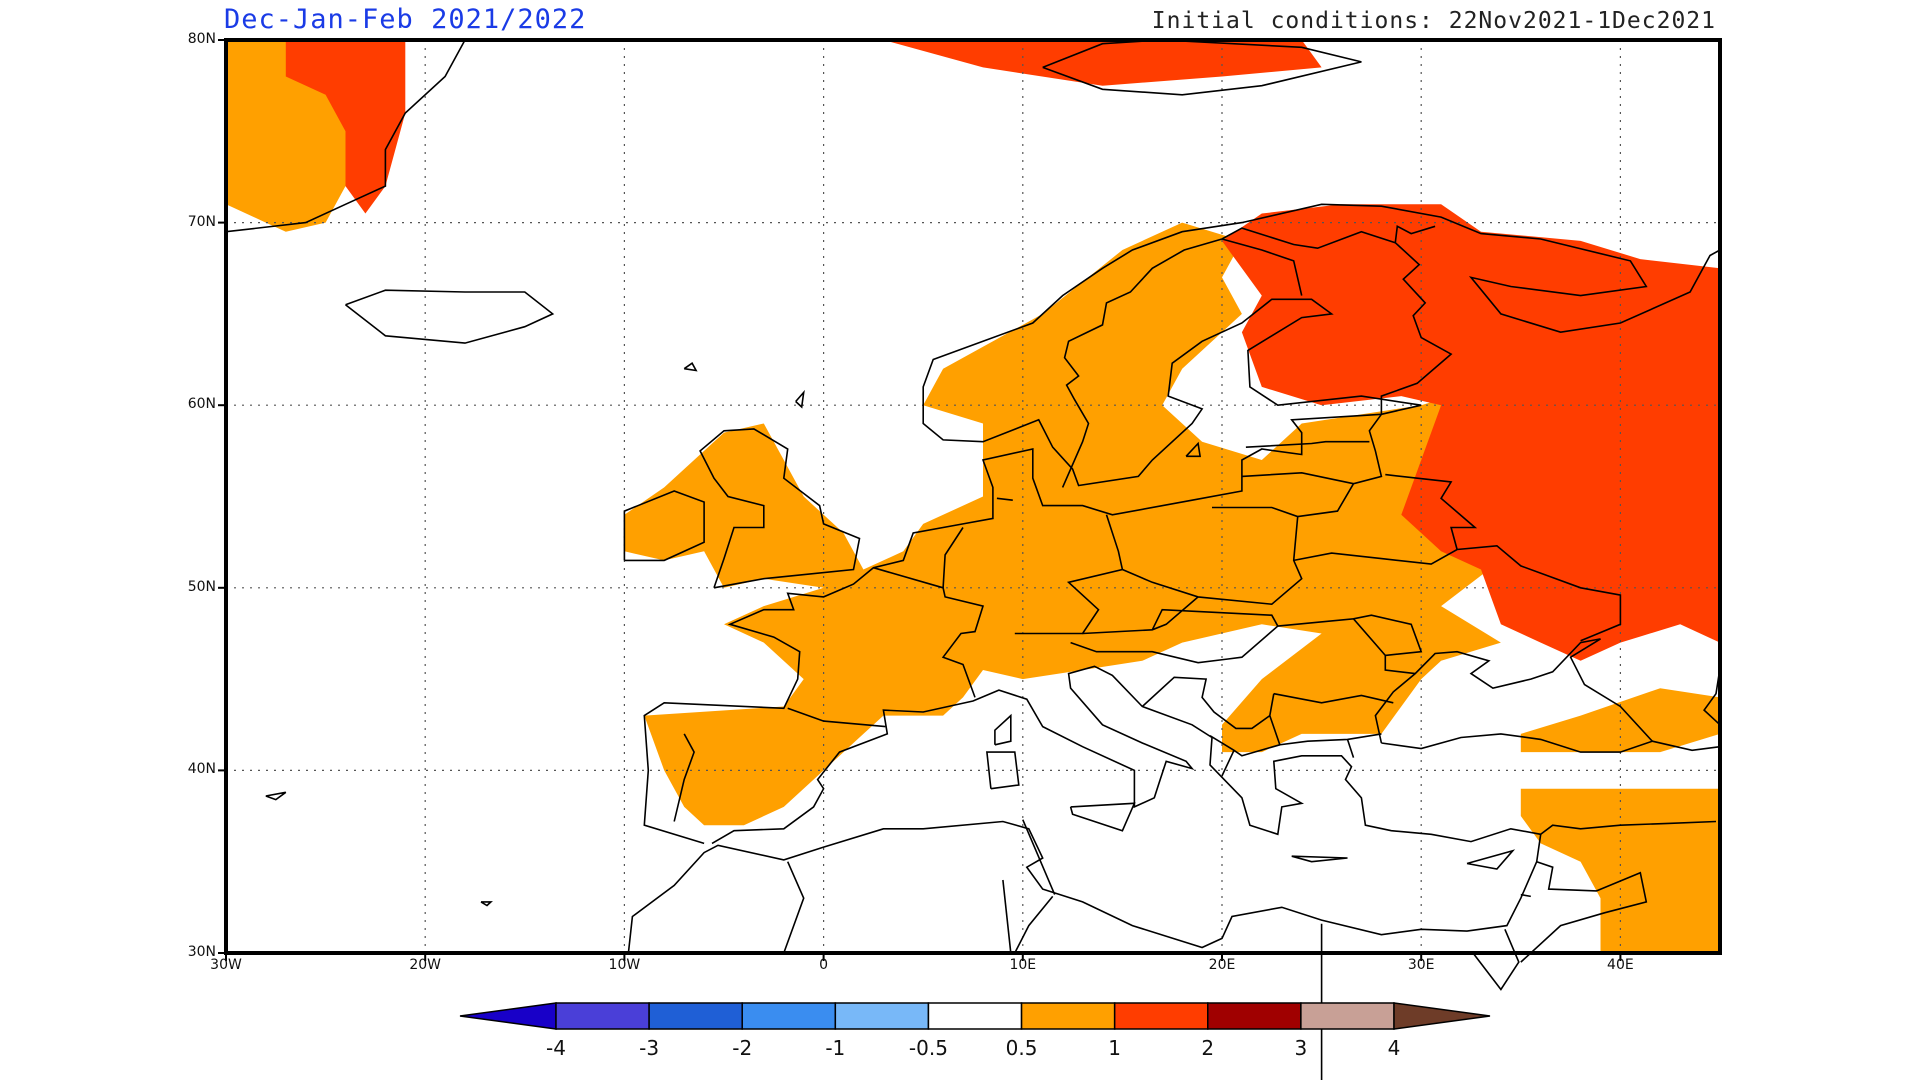 The image size is (1920, 1080). What do you see at coordinates (201, 586) in the screenshot?
I see `lat-tick-label: 50N` at bounding box center [201, 586].